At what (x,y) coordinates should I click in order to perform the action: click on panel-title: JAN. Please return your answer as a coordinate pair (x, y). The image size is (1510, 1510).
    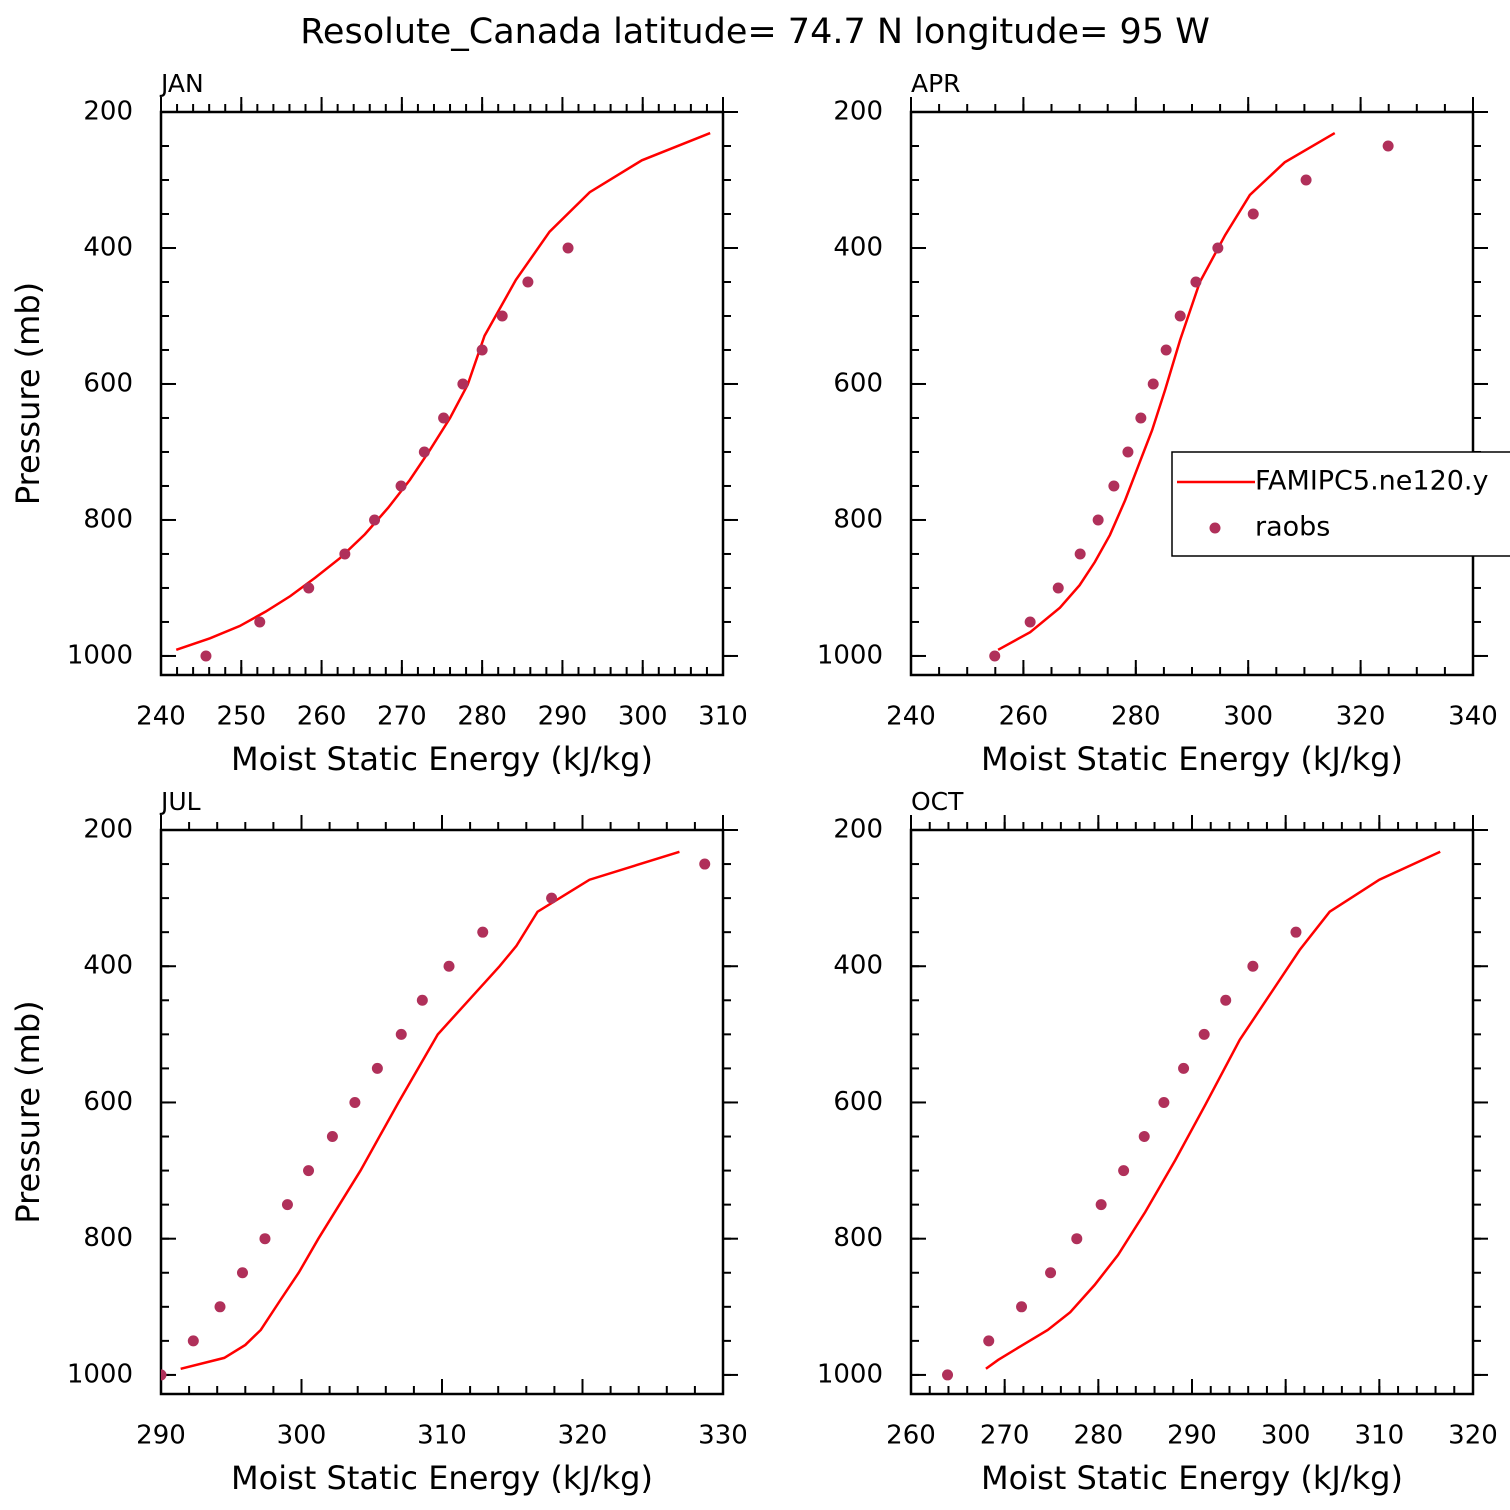
    Looking at the image, I should click on (181, 83).